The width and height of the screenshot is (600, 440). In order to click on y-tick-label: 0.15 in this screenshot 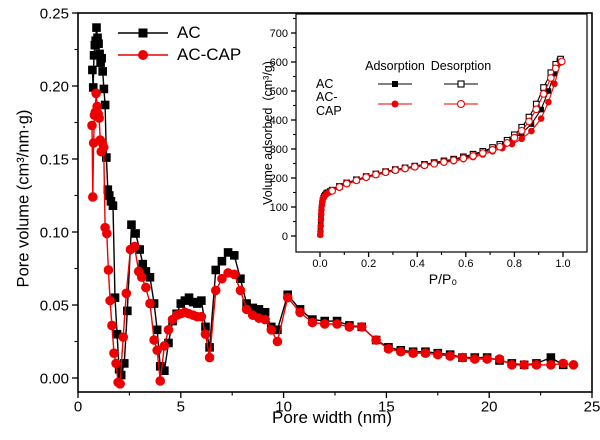, I will do `click(54, 159)`.